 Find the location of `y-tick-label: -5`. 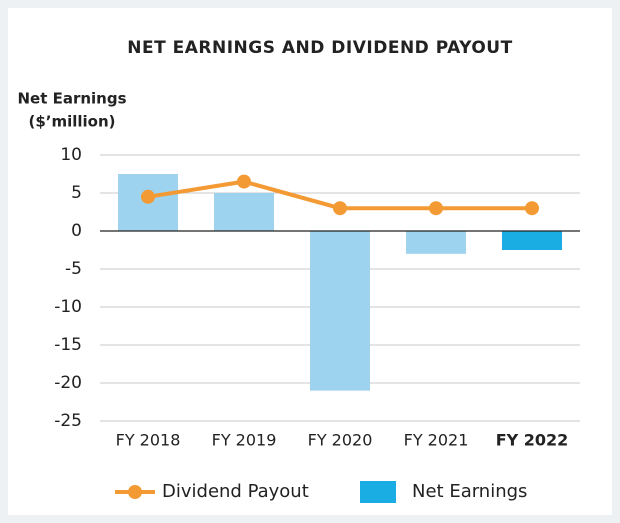

y-tick-label: -5 is located at coordinates (73, 269).